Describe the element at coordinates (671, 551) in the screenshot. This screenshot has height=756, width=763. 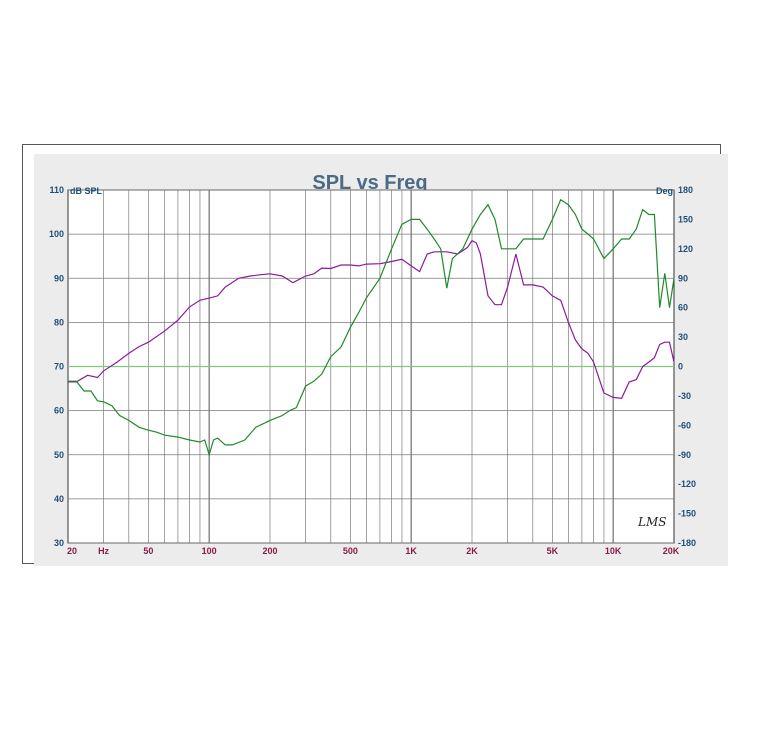
I see `xtick-label: 20K` at that location.